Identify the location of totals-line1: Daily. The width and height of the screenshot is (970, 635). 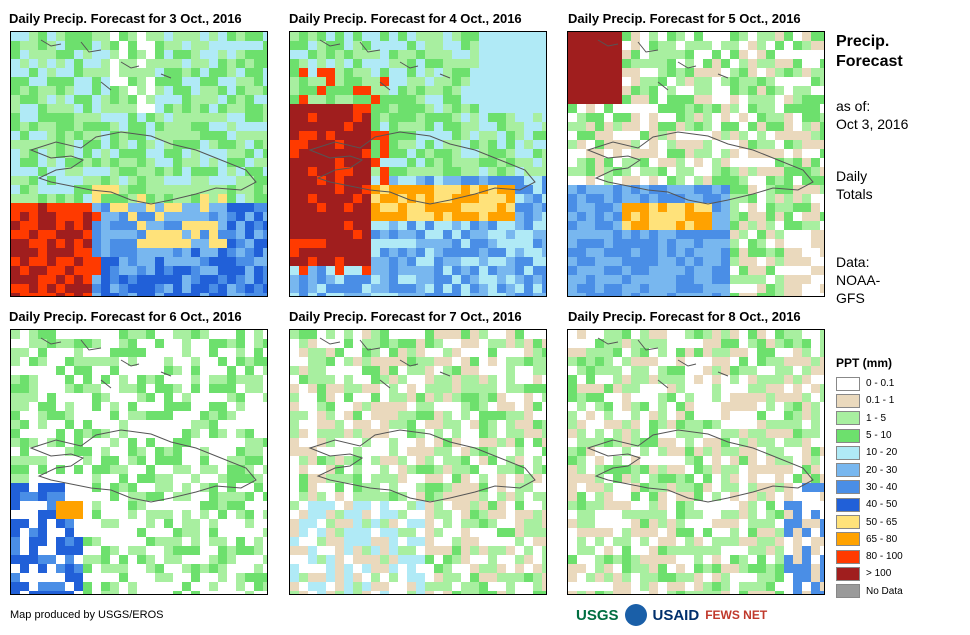
(852, 176).